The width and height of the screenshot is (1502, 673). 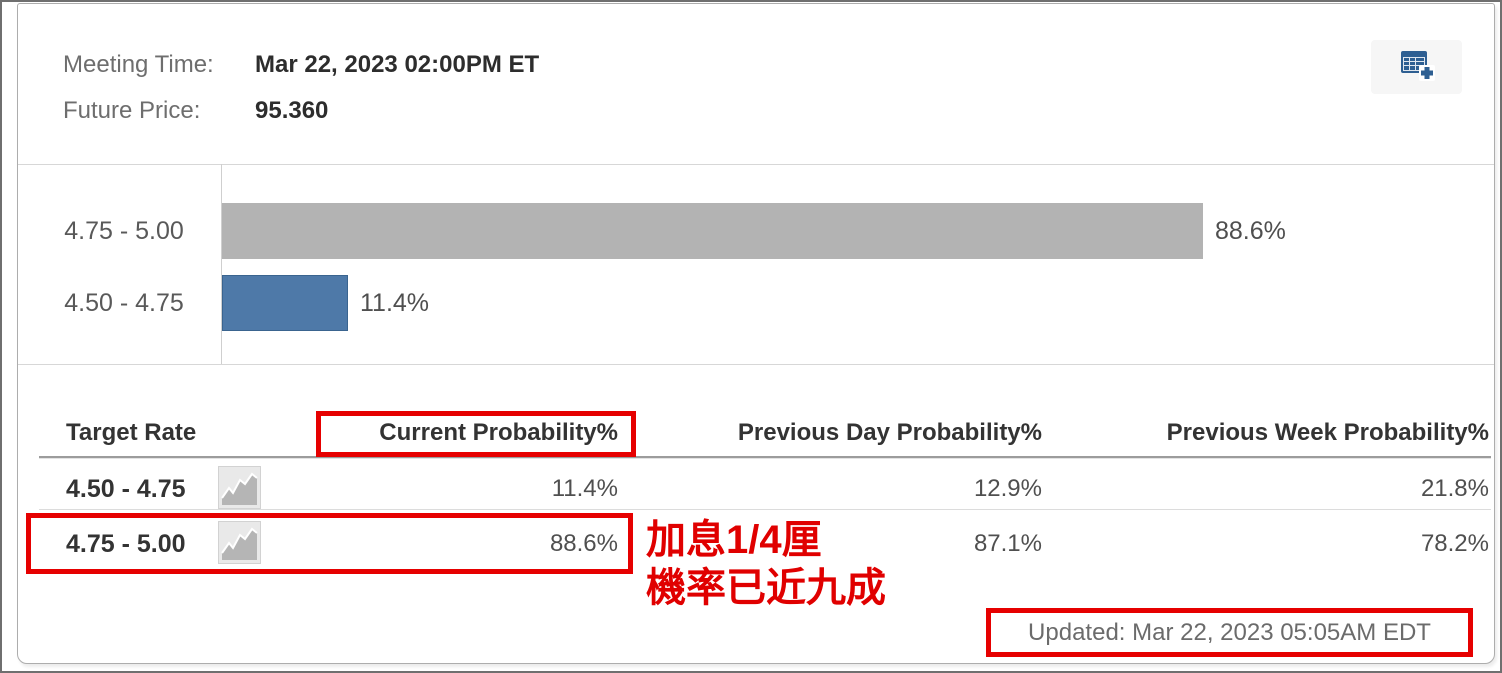 I want to click on future-price-value: 95.360, so click(x=292, y=110).